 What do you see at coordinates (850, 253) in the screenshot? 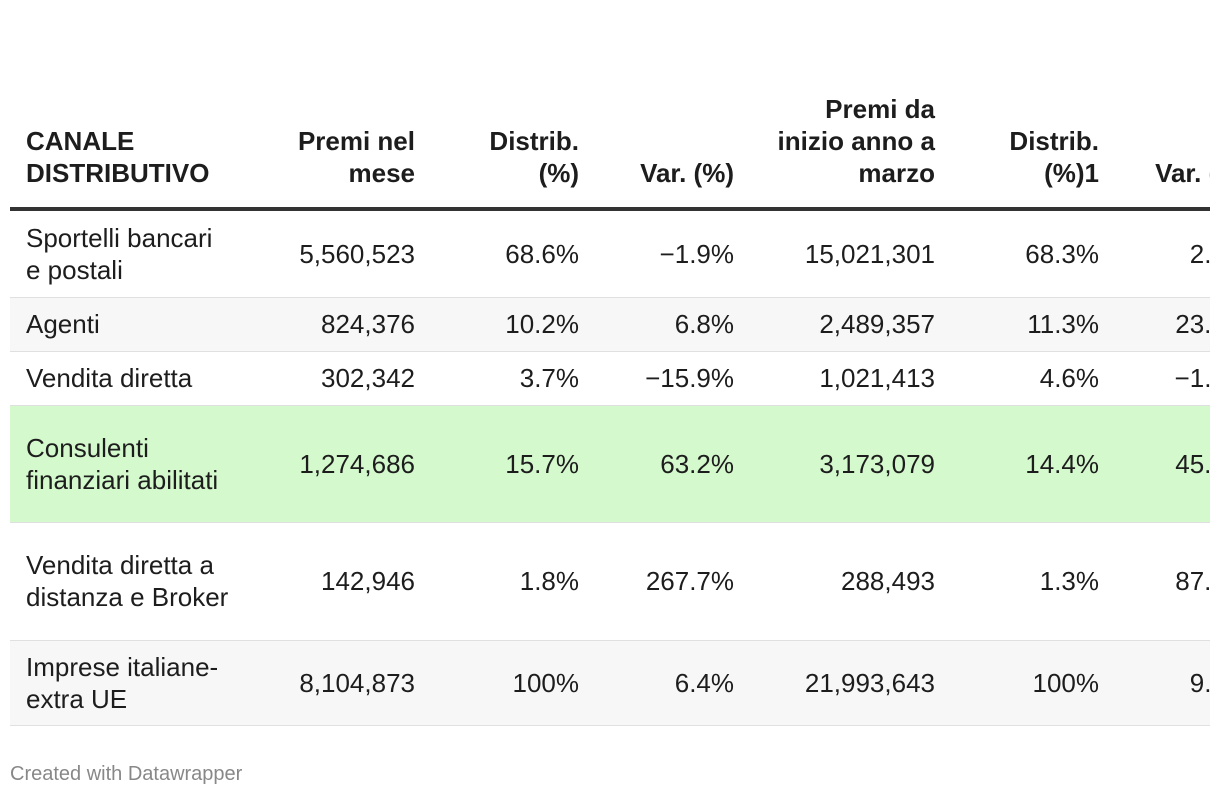
I see `table-cell: 15,021,301` at bounding box center [850, 253].